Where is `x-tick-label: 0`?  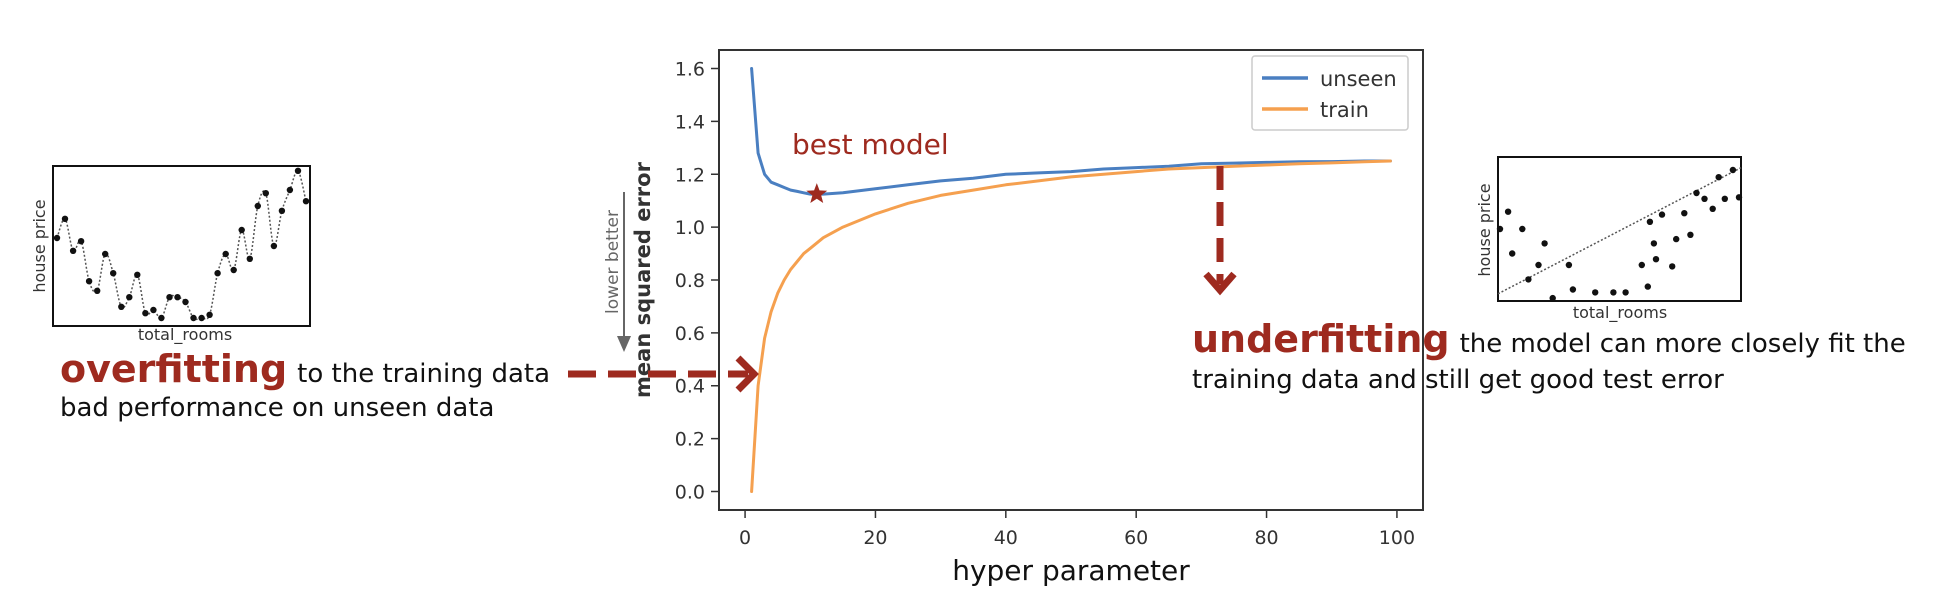
x-tick-label: 0 is located at coordinates (745, 538).